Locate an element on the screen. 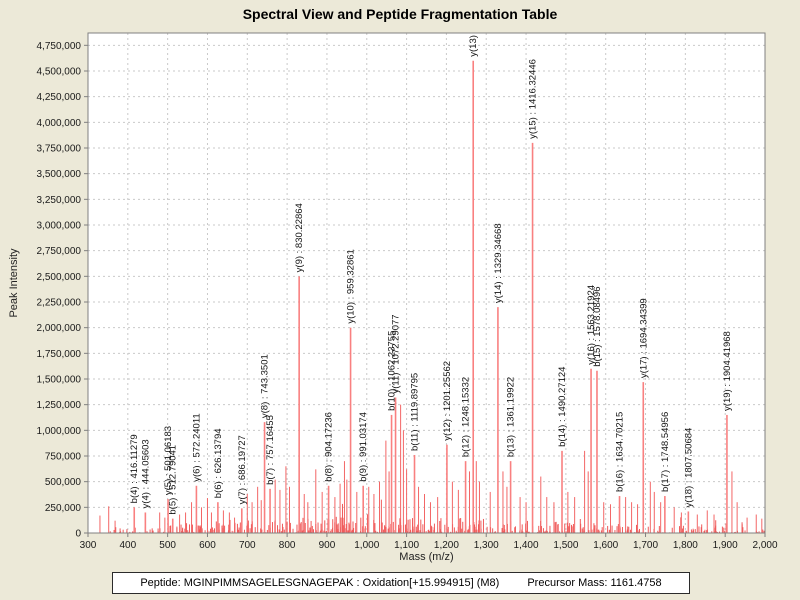 The image size is (800, 600). y-tick-label: 0 is located at coordinates (78, 534).